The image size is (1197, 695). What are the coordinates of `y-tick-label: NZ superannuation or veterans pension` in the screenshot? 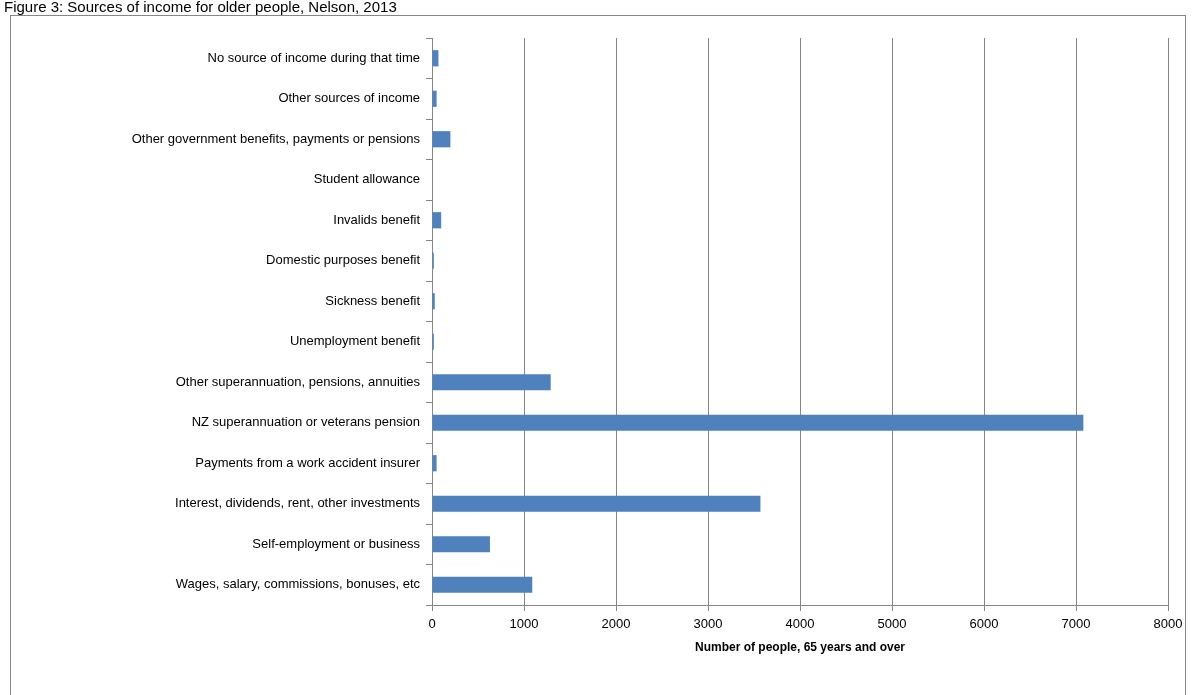 It's located at (305, 422).